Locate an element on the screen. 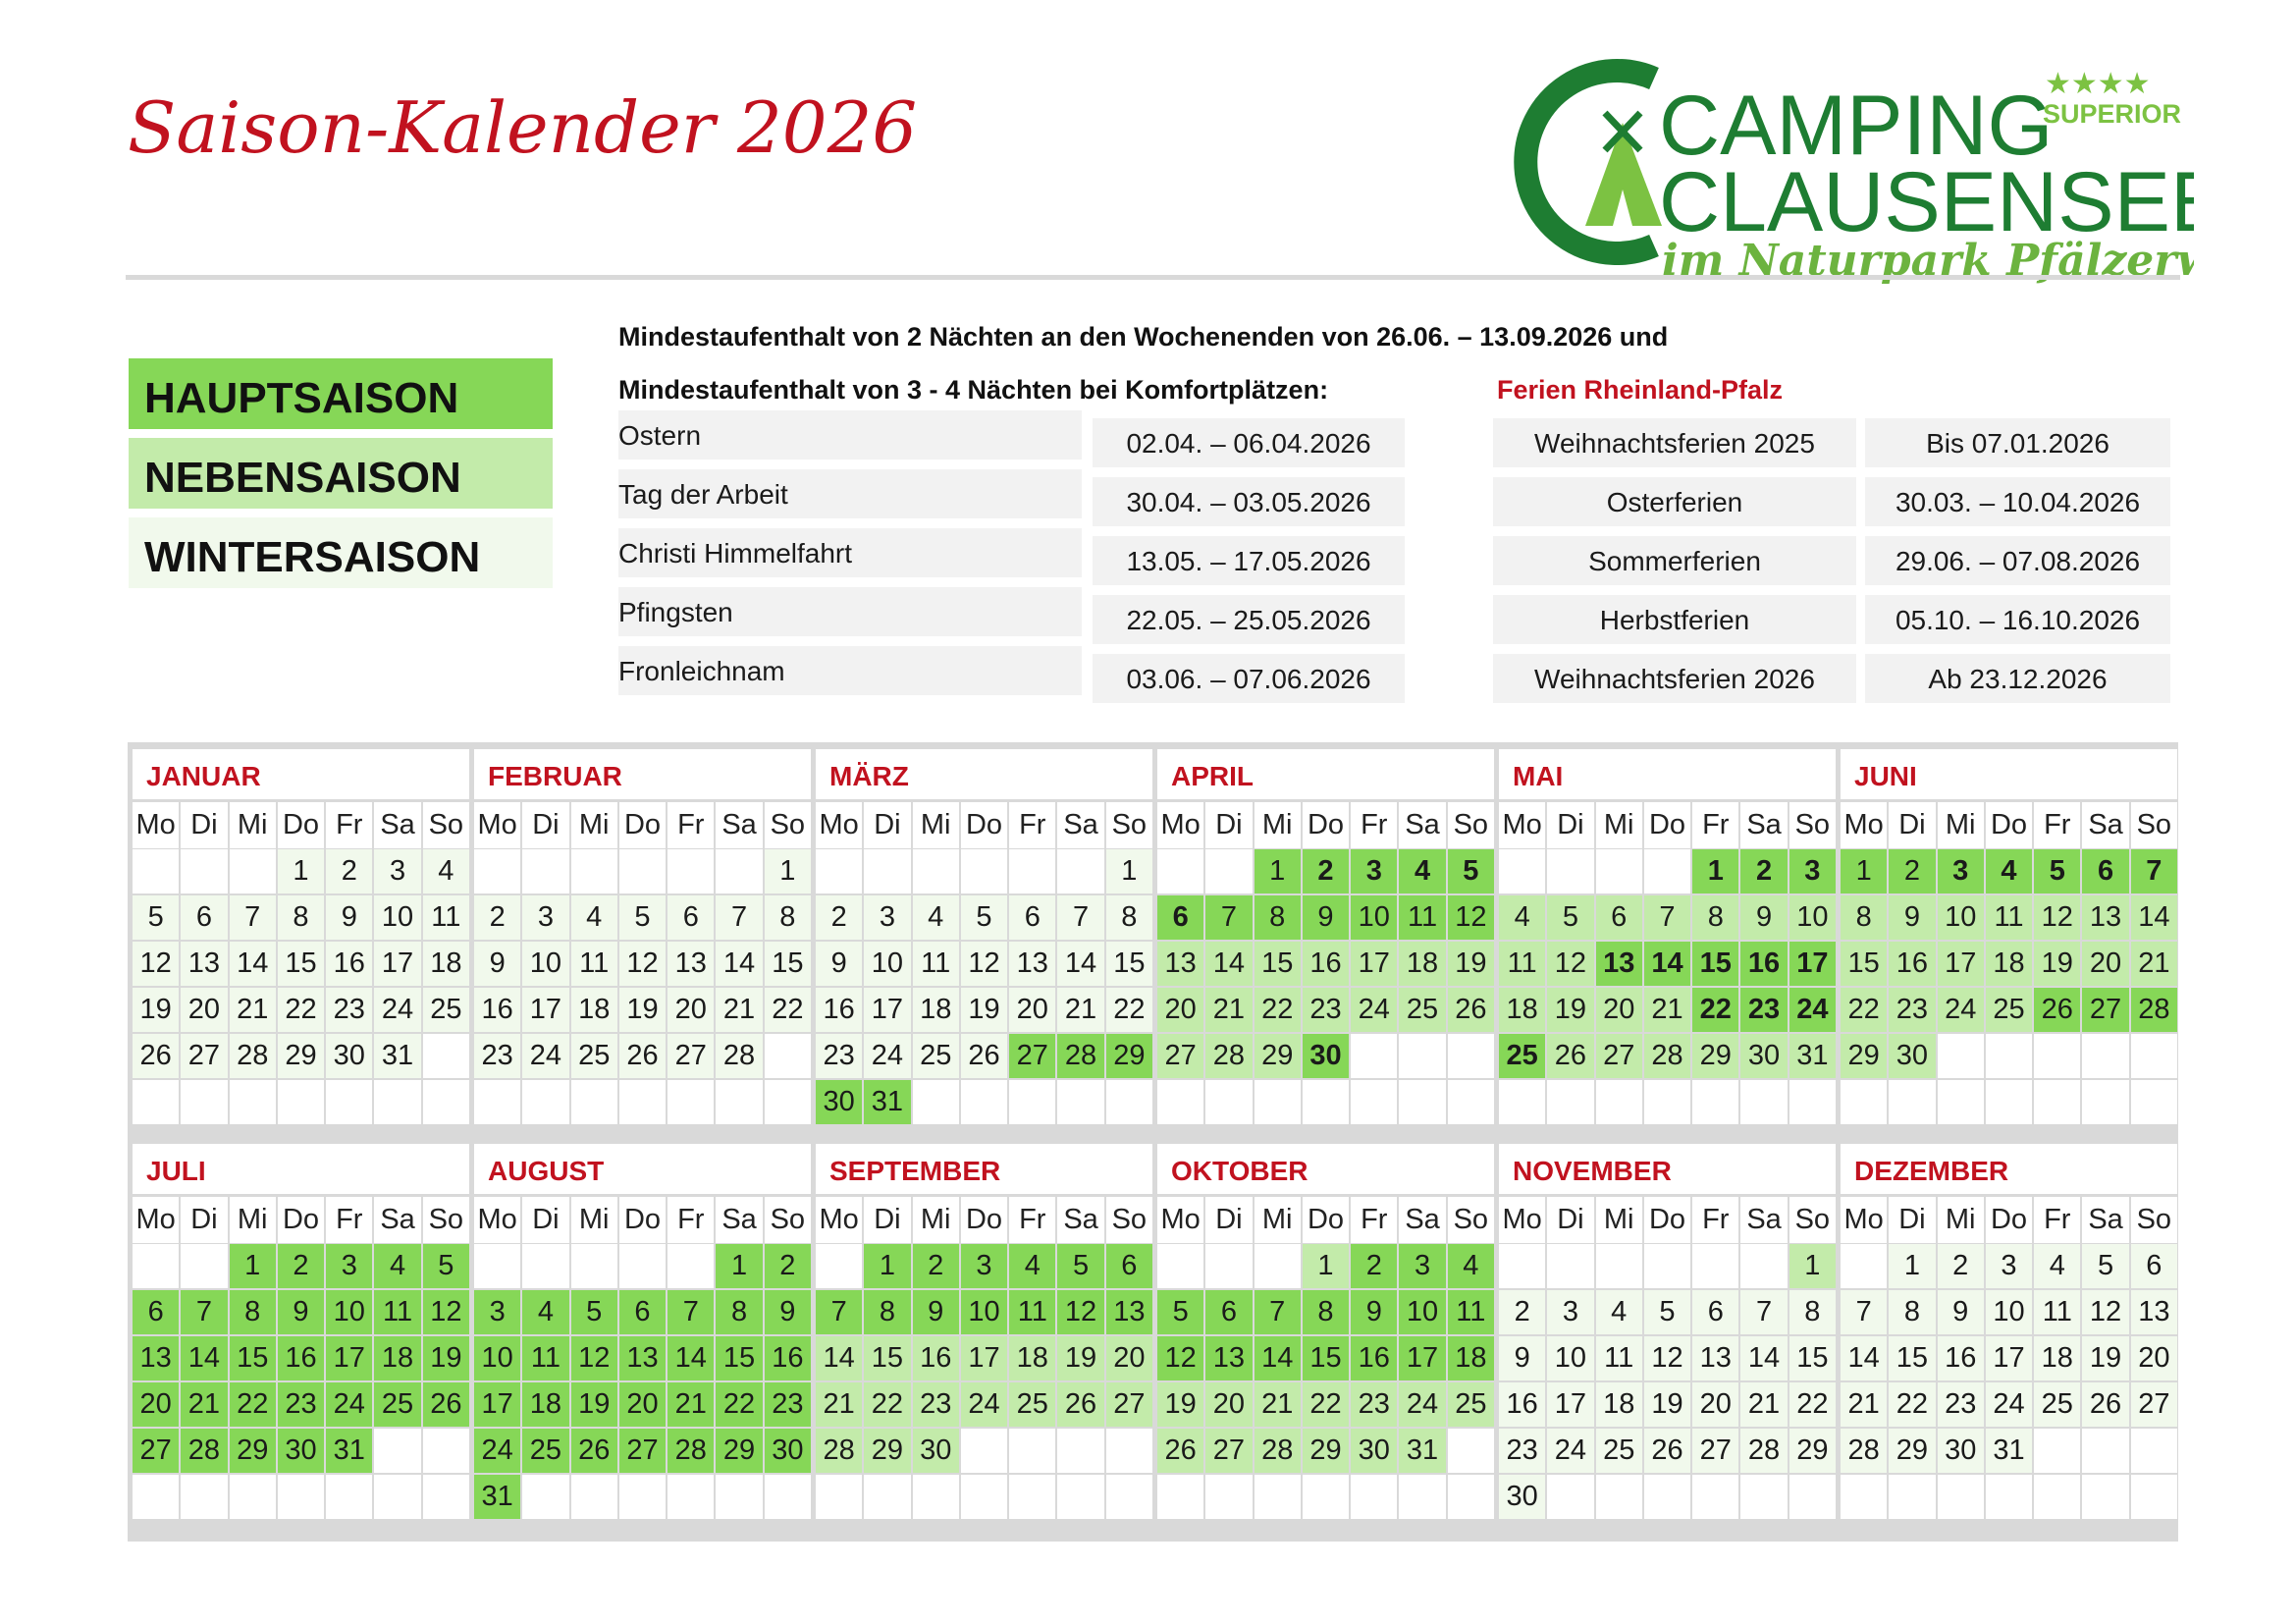 The image size is (2296, 1624). day-cell: 31 is located at coordinates (1422, 1451).